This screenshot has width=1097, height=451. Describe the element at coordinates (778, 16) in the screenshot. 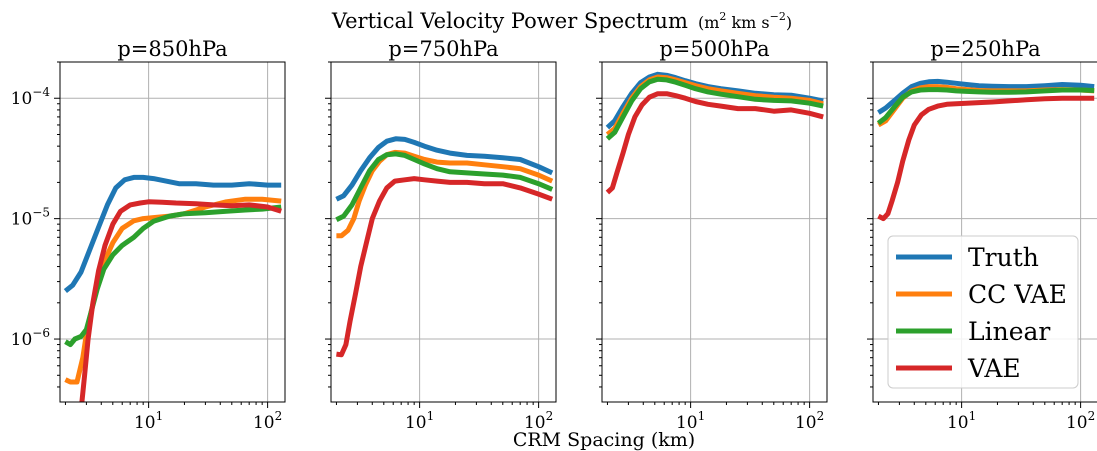

I see `figure-title-units-sup2: −2` at that location.